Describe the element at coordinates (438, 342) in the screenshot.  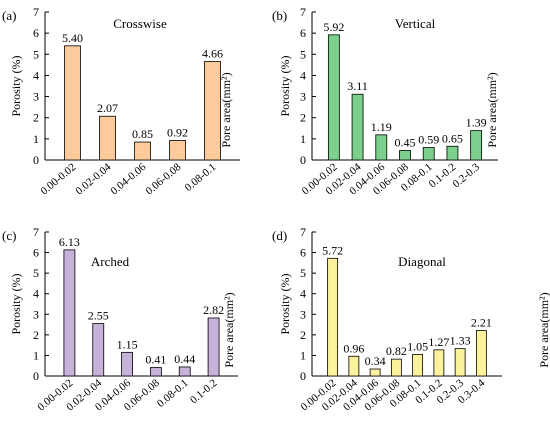
I see `data-label: 1.27` at that location.